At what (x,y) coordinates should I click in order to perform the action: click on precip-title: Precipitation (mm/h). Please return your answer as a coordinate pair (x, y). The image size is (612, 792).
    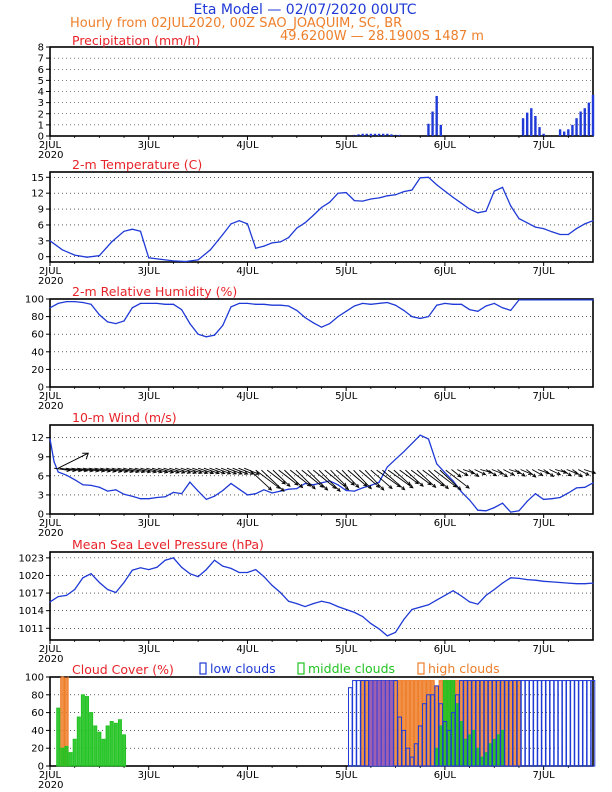
    Looking at the image, I should click on (136, 40).